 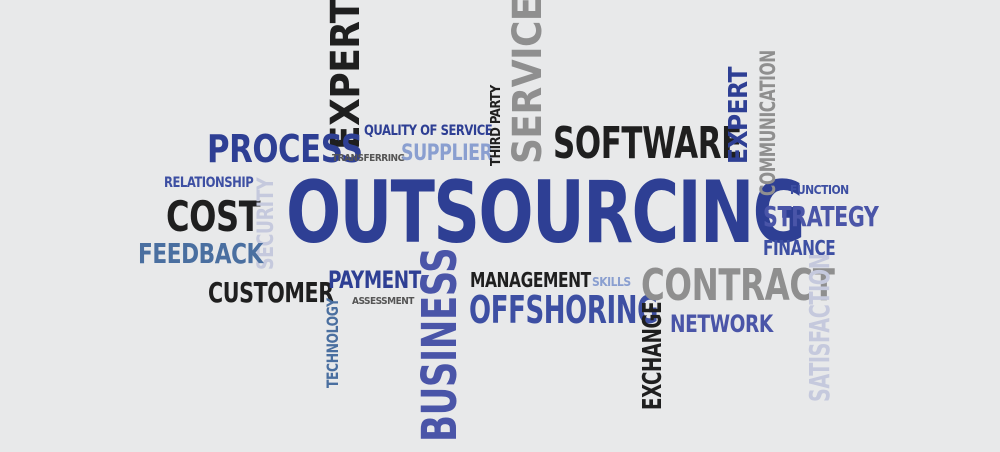 What do you see at coordinates (209, 183) in the screenshot?
I see `word-relationship: RELATIONSHIP` at bounding box center [209, 183].